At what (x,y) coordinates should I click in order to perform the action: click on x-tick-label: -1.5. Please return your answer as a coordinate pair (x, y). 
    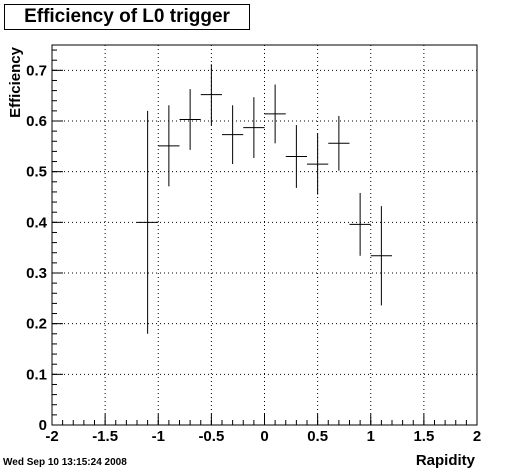
    Looking at the image, I should click on (105, 436).